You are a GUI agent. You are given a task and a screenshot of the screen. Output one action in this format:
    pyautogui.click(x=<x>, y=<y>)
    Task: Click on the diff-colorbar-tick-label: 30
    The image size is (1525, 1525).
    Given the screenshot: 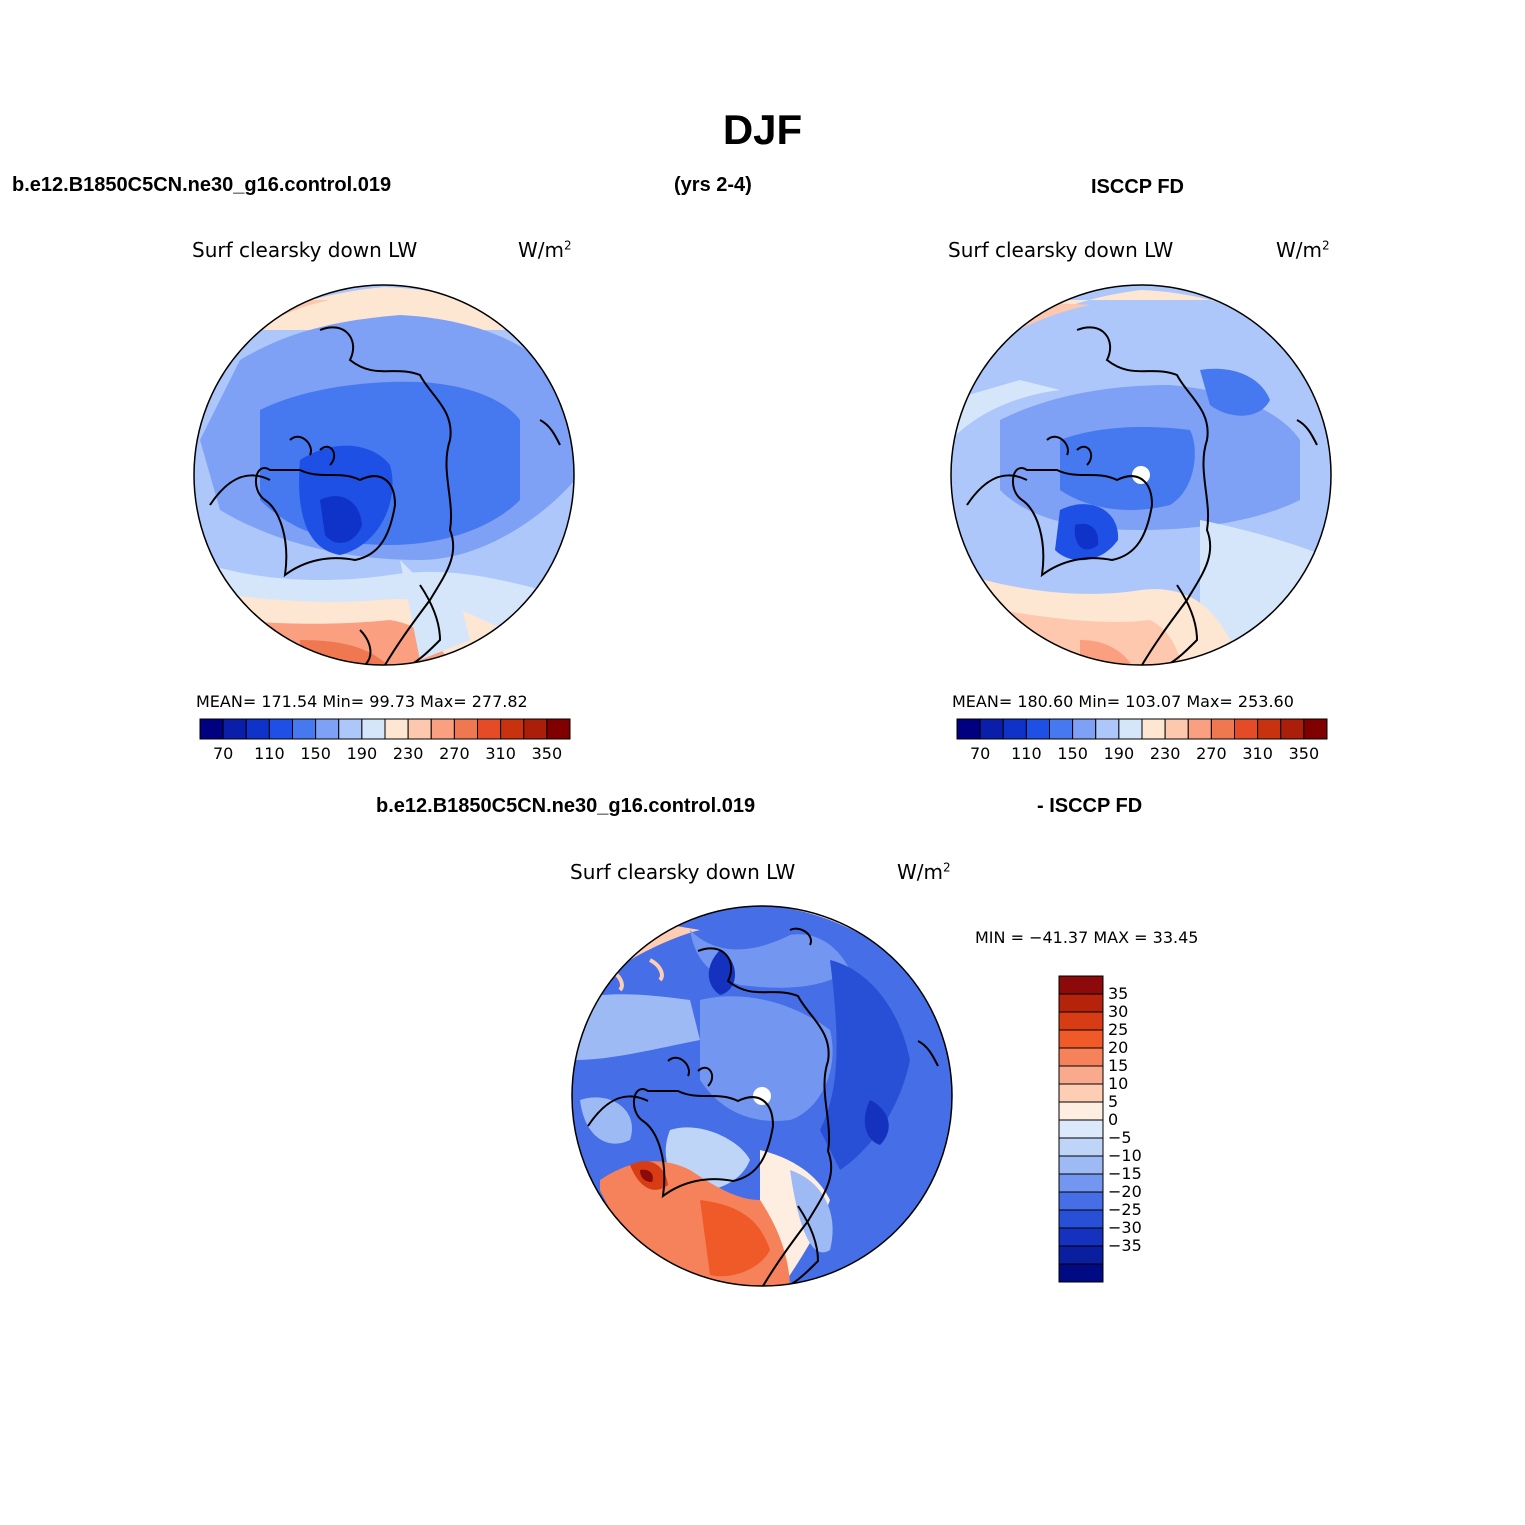 What is the action you would take?
    pyautogui.click(x=1118, y=1011)
    